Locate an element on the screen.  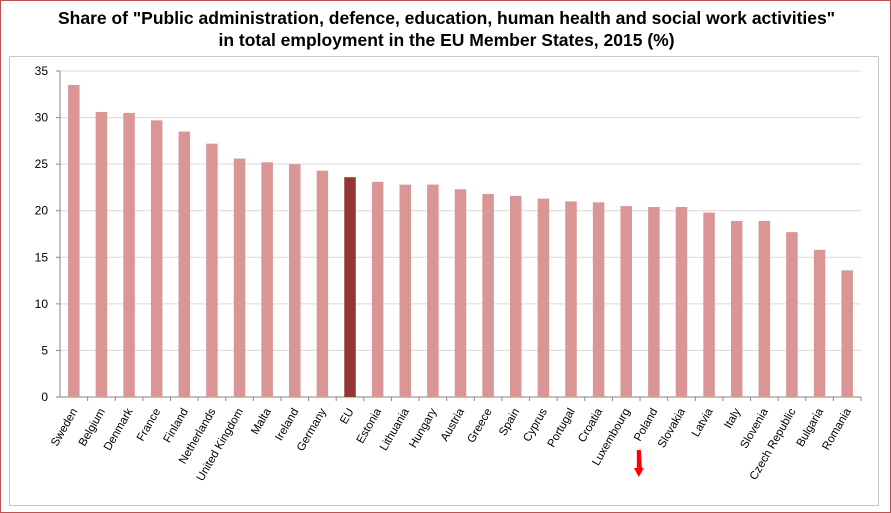
x-tick-label-croatia: Croatia is located at coordinates (590, 425).